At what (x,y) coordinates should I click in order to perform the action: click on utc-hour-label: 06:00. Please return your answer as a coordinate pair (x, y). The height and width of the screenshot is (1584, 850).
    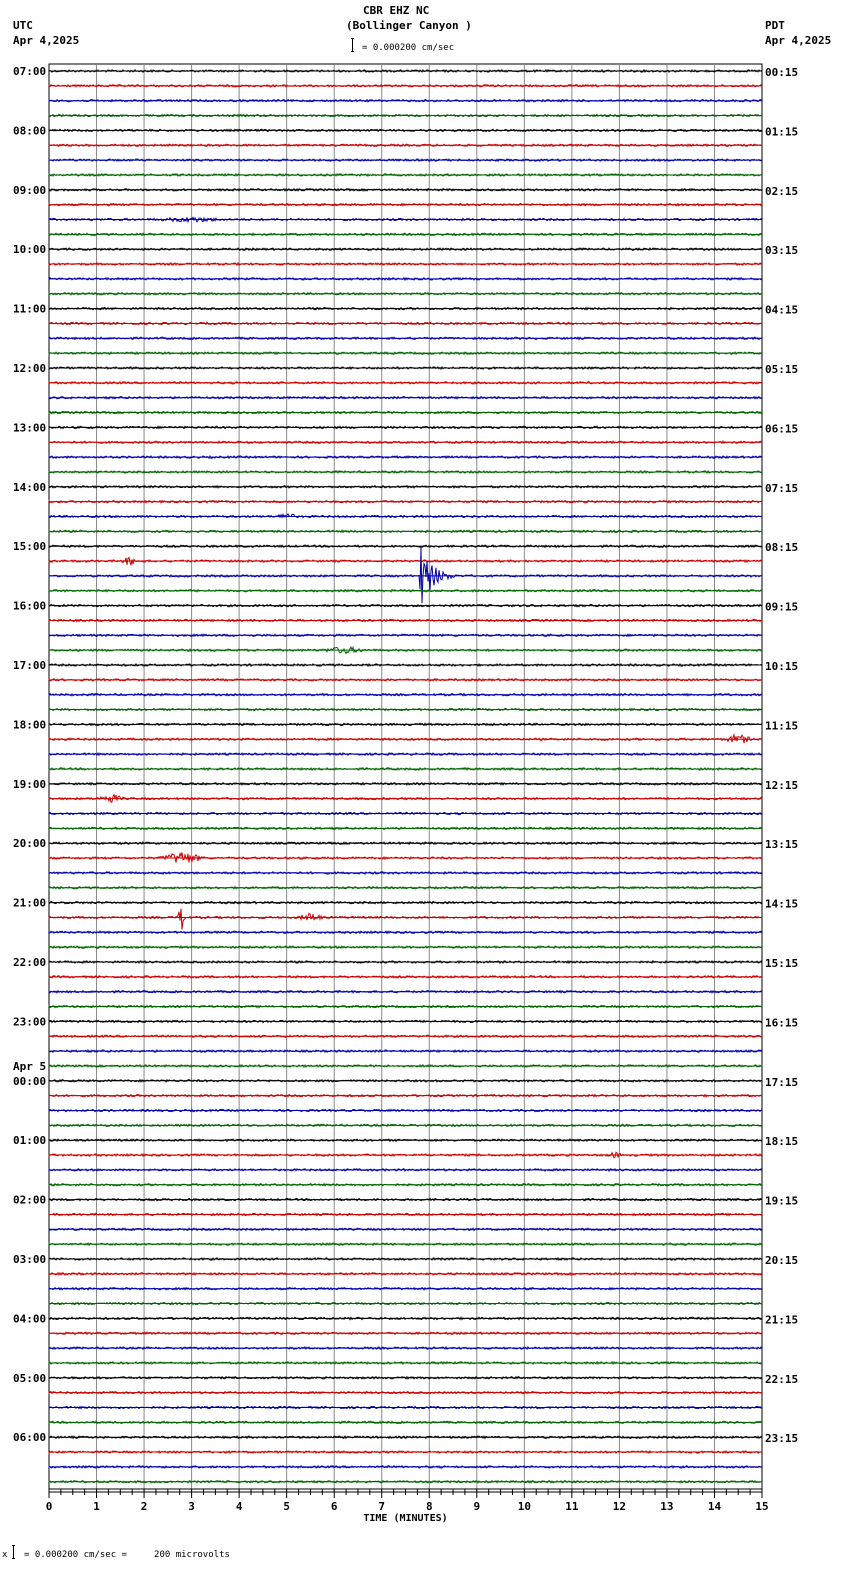
    Looking at the image, I should click on (29, 1437).